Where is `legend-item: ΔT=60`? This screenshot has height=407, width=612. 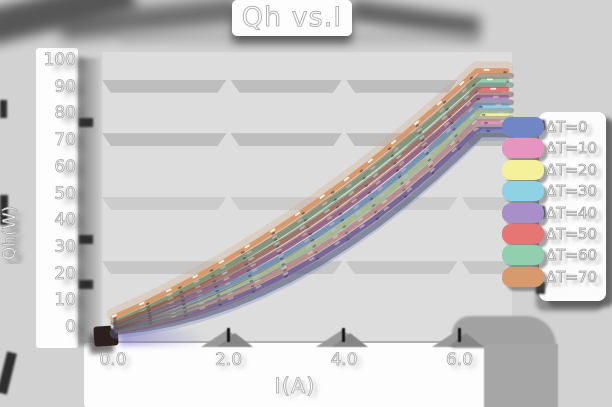
legend-item: ΔT=60 is located at coordinates (556, 255).